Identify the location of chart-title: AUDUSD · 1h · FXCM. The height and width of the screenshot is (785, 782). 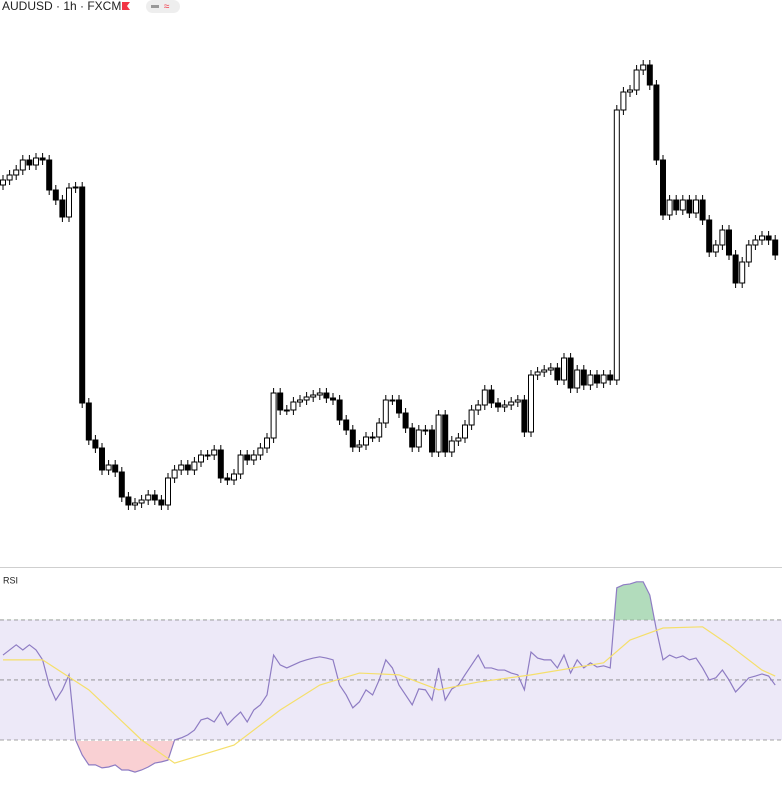
(61, 6).